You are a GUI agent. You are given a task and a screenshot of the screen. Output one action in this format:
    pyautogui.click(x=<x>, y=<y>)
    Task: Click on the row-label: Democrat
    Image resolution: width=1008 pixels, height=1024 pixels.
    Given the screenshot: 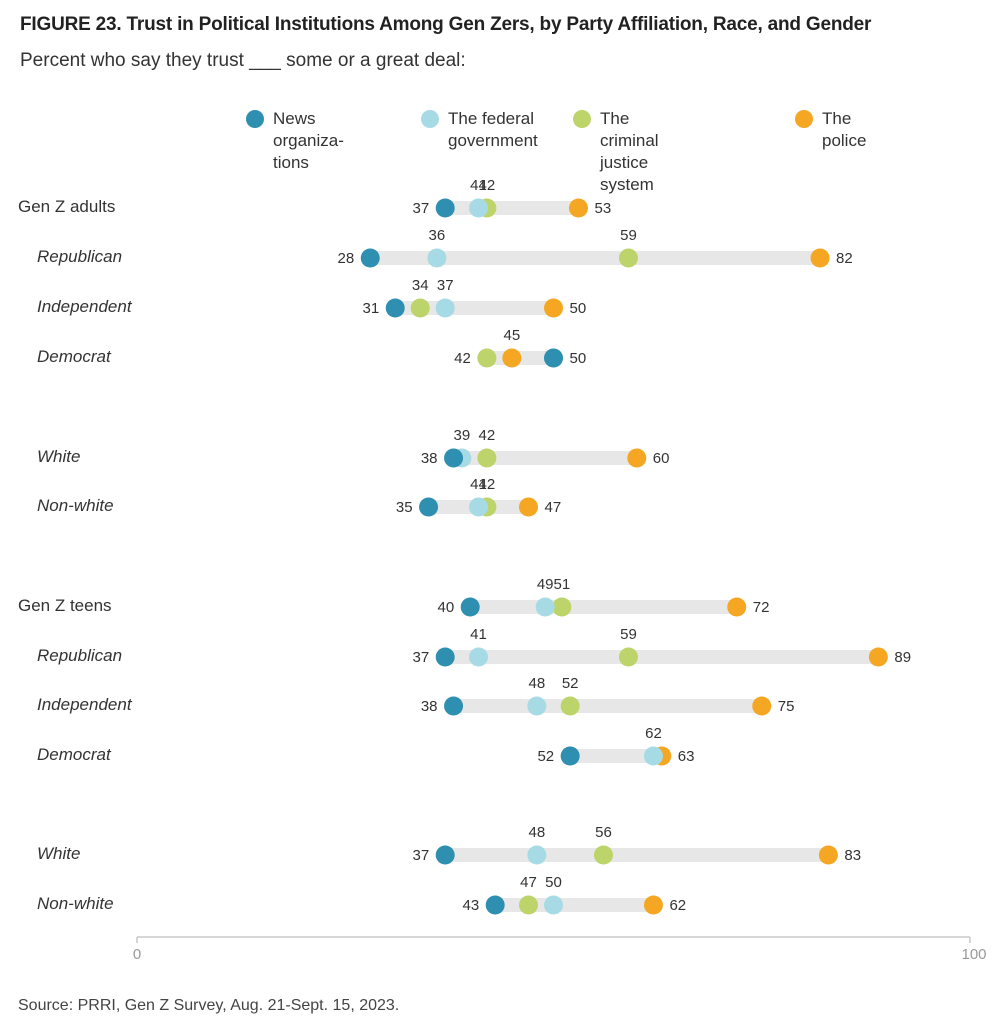 What is the action you would take?
    pyautogui.click(x=74, y=754)
    